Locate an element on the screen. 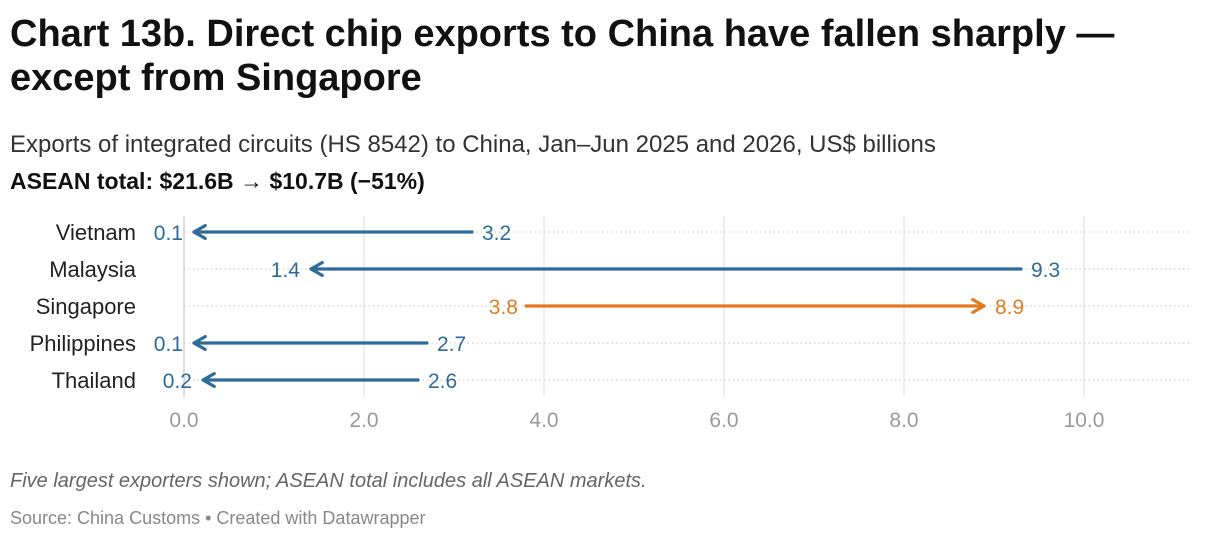 This screenshot has width=1220, height=544. country-label: Vietnam is located at coordinates (96, 232).